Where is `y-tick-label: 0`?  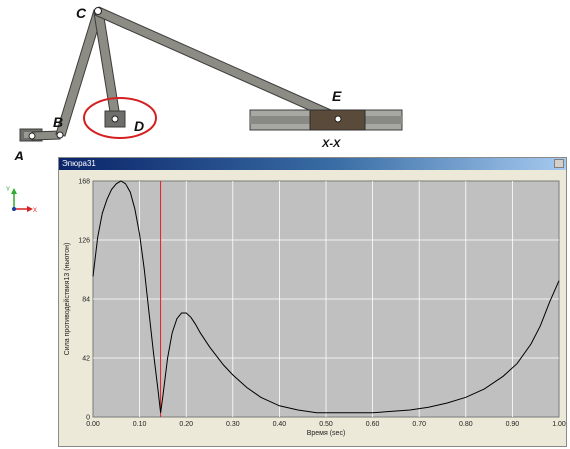
y-tick-label: 0 is located at coordinates (88, 418).